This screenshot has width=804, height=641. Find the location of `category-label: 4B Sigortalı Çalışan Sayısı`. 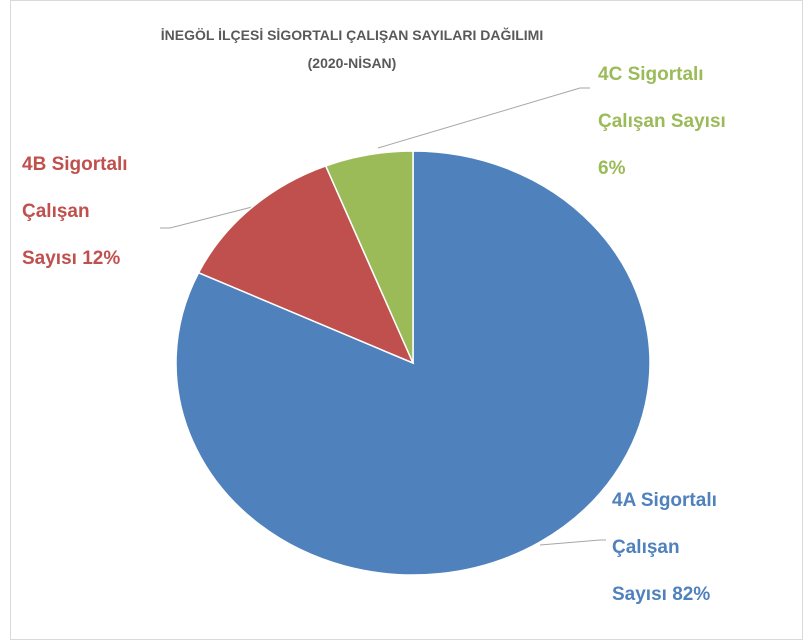

category-label: 4B Sigortalı Çalışan Sayısı is located at coordinates (75, 211).